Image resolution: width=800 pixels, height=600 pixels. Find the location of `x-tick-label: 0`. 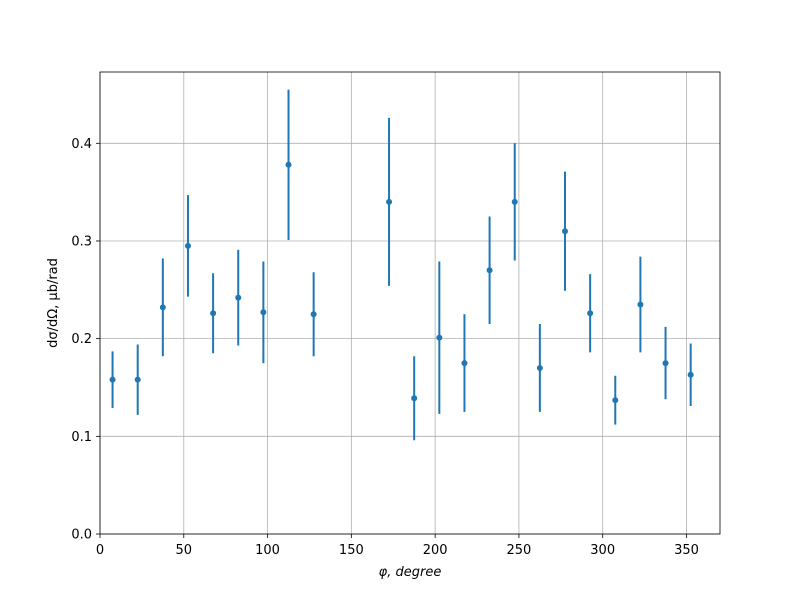

x-tick-label: 0 is located at coordinates (100, 550).